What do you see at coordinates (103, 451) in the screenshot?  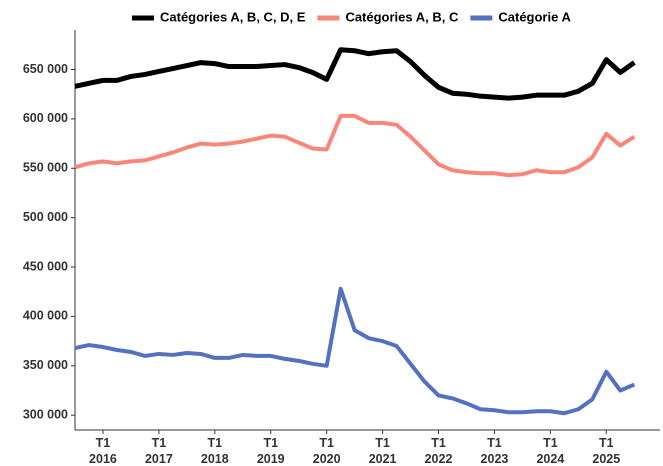 I see `x-tick-label: T1 2016` at bounding box center [103, 451].